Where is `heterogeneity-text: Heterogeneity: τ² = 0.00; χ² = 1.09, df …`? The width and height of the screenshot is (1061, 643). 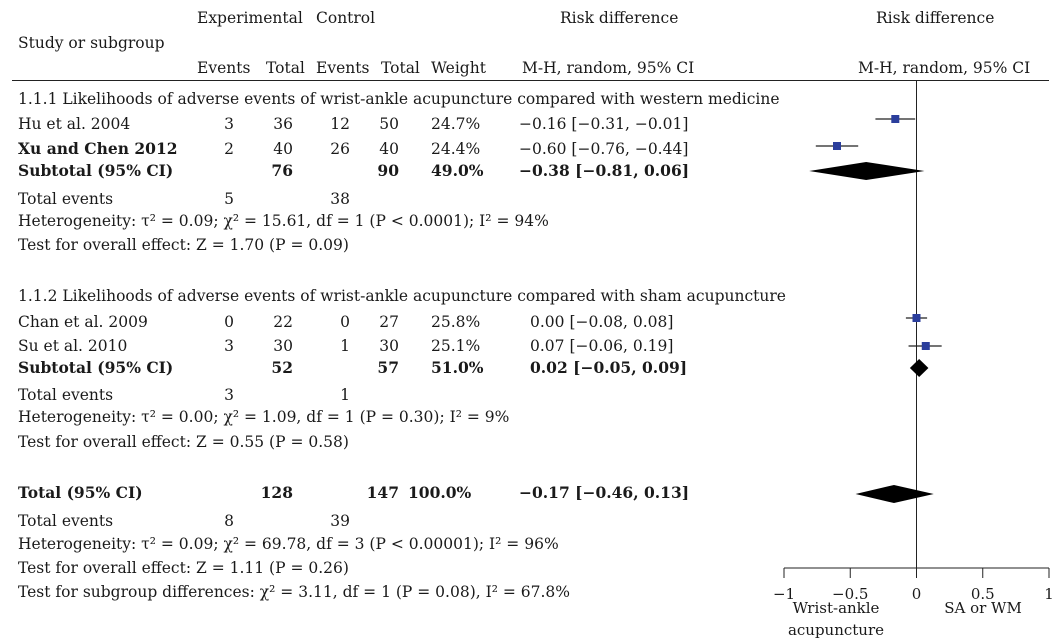
heterogeneity-text: Heterogeneity: τ² = 0.00; χ² = 1.09, df … is located at coordinates (264, 417).